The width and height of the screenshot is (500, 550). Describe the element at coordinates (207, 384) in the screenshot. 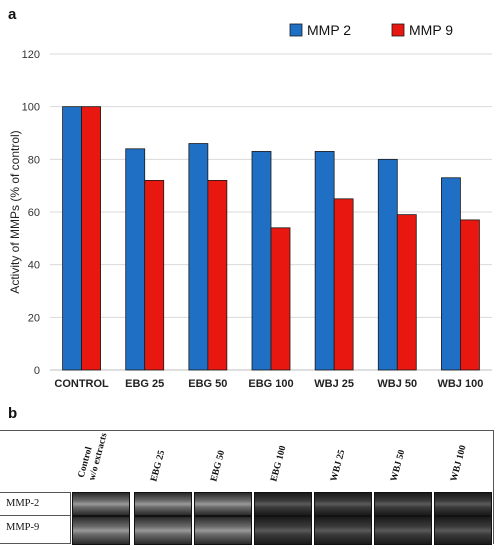

I see `x-tick-label: EBG 50` at that location.